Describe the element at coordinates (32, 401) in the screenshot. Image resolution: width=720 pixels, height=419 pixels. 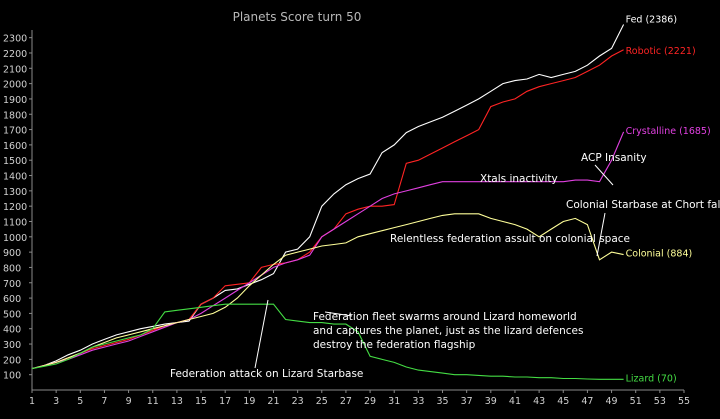
I see `x-tick-label: 1` at that location.